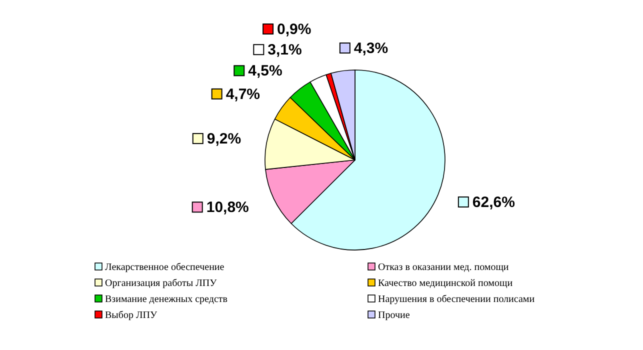 This screenshot has height=350, width=643. Describe the element at coordinates (227, 207) in the screenshot. I see `data-label: 10,8%` at that location.